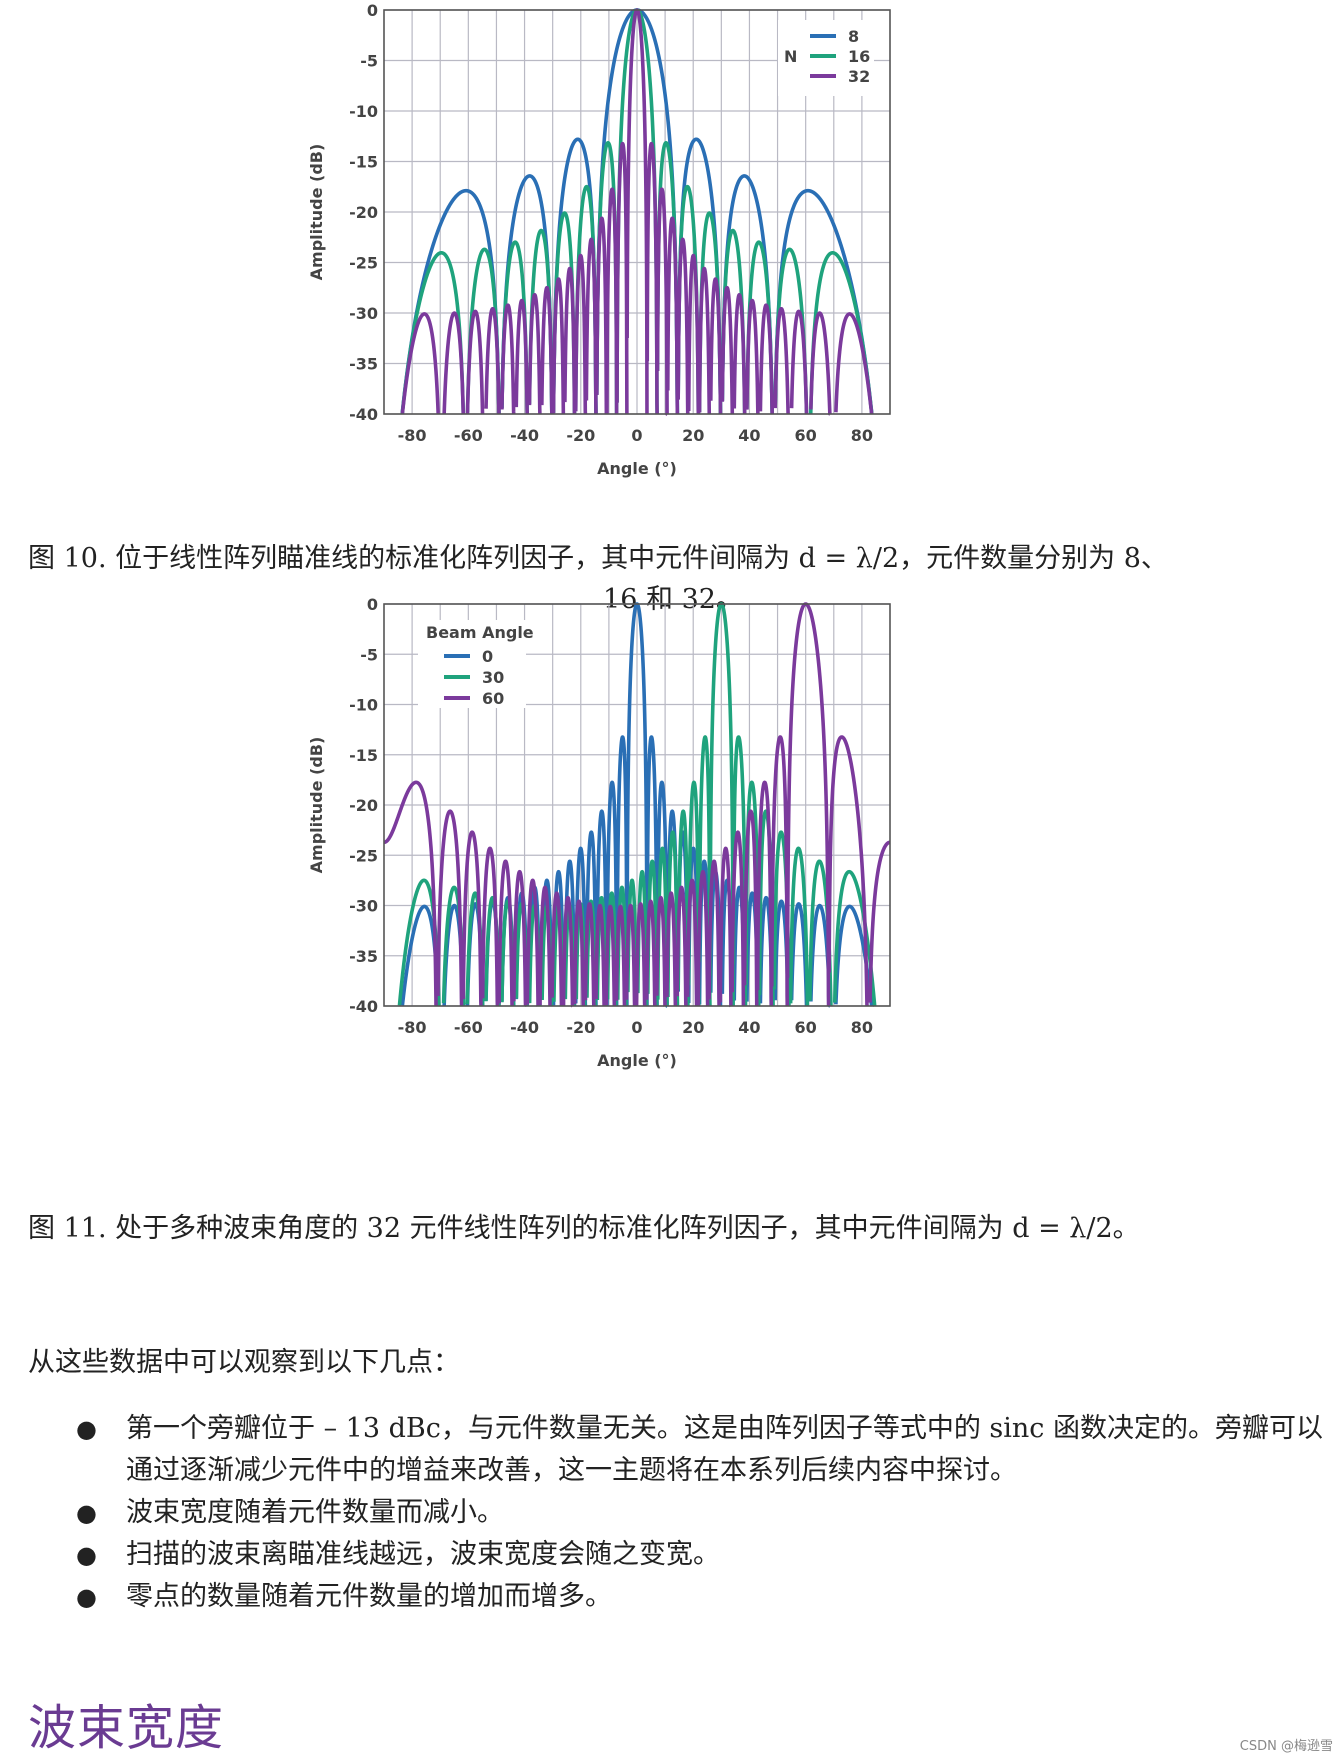 The width and height of the screenshot is (1343, 1760). Describe the element at coordinates (700, 1597) in the screenshot. I see `list-item: ● 零点的数量随着元件数量的增加而增多。` at that location.